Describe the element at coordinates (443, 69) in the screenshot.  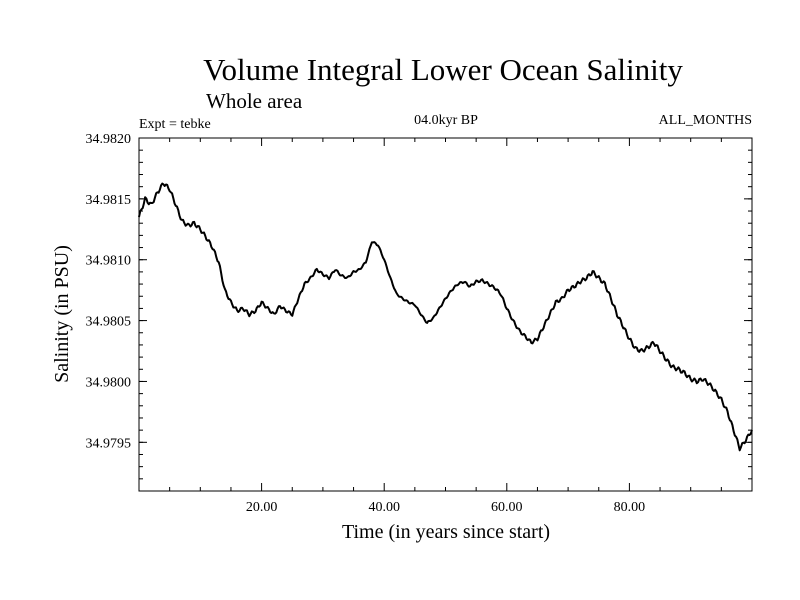
I see `chart-title: Volume Integral Lower Ocean Salinity` at that location.